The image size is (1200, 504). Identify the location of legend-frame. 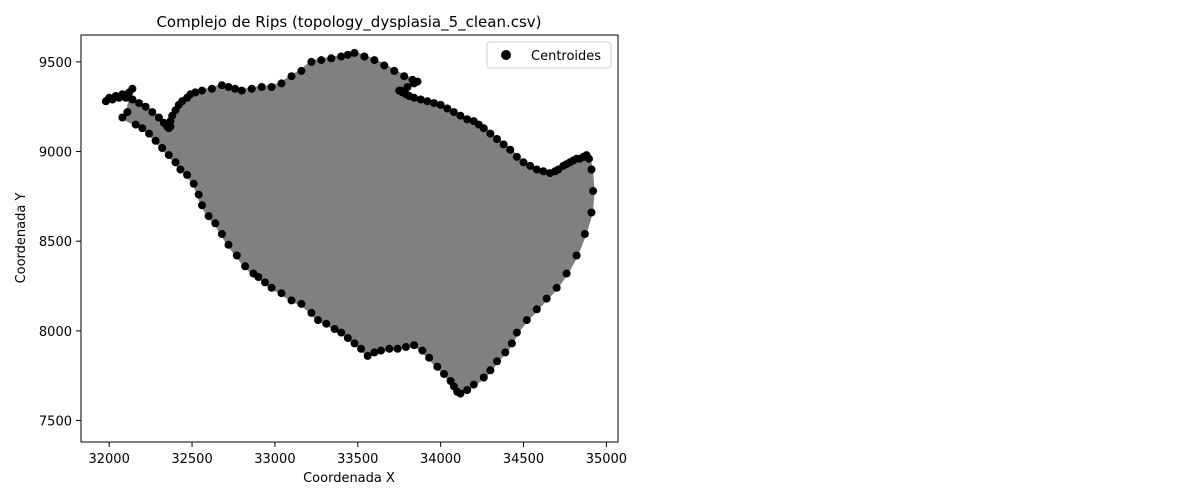
(549, 55).